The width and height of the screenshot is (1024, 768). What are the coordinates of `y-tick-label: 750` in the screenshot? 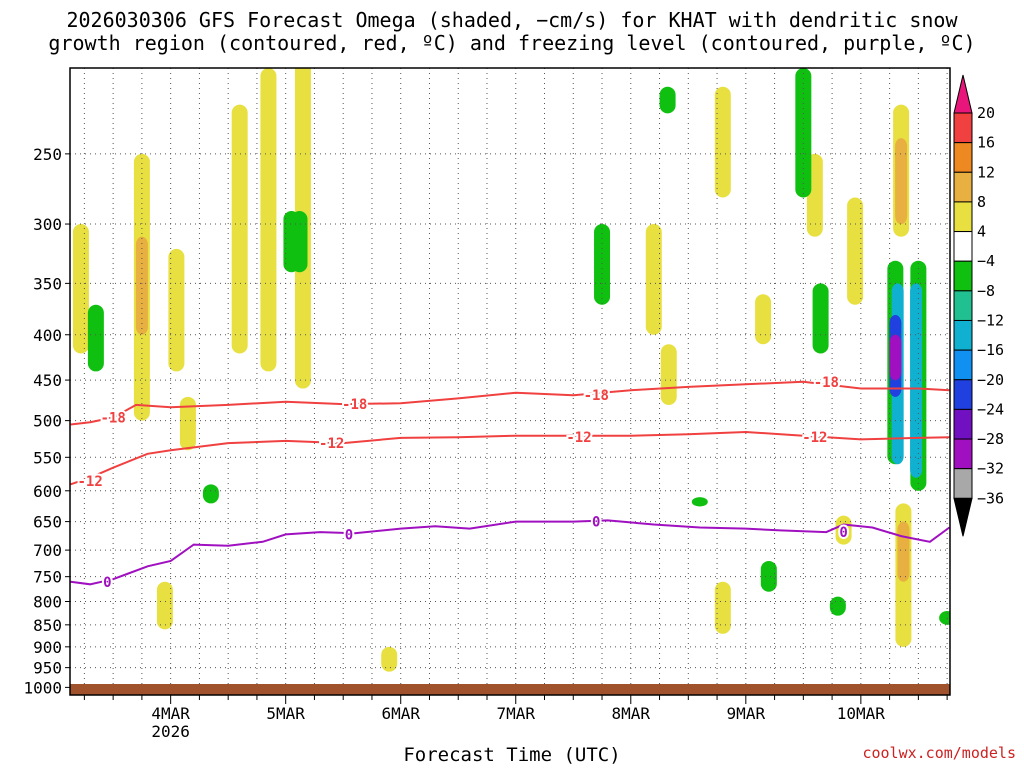 It's located at (47, 577).